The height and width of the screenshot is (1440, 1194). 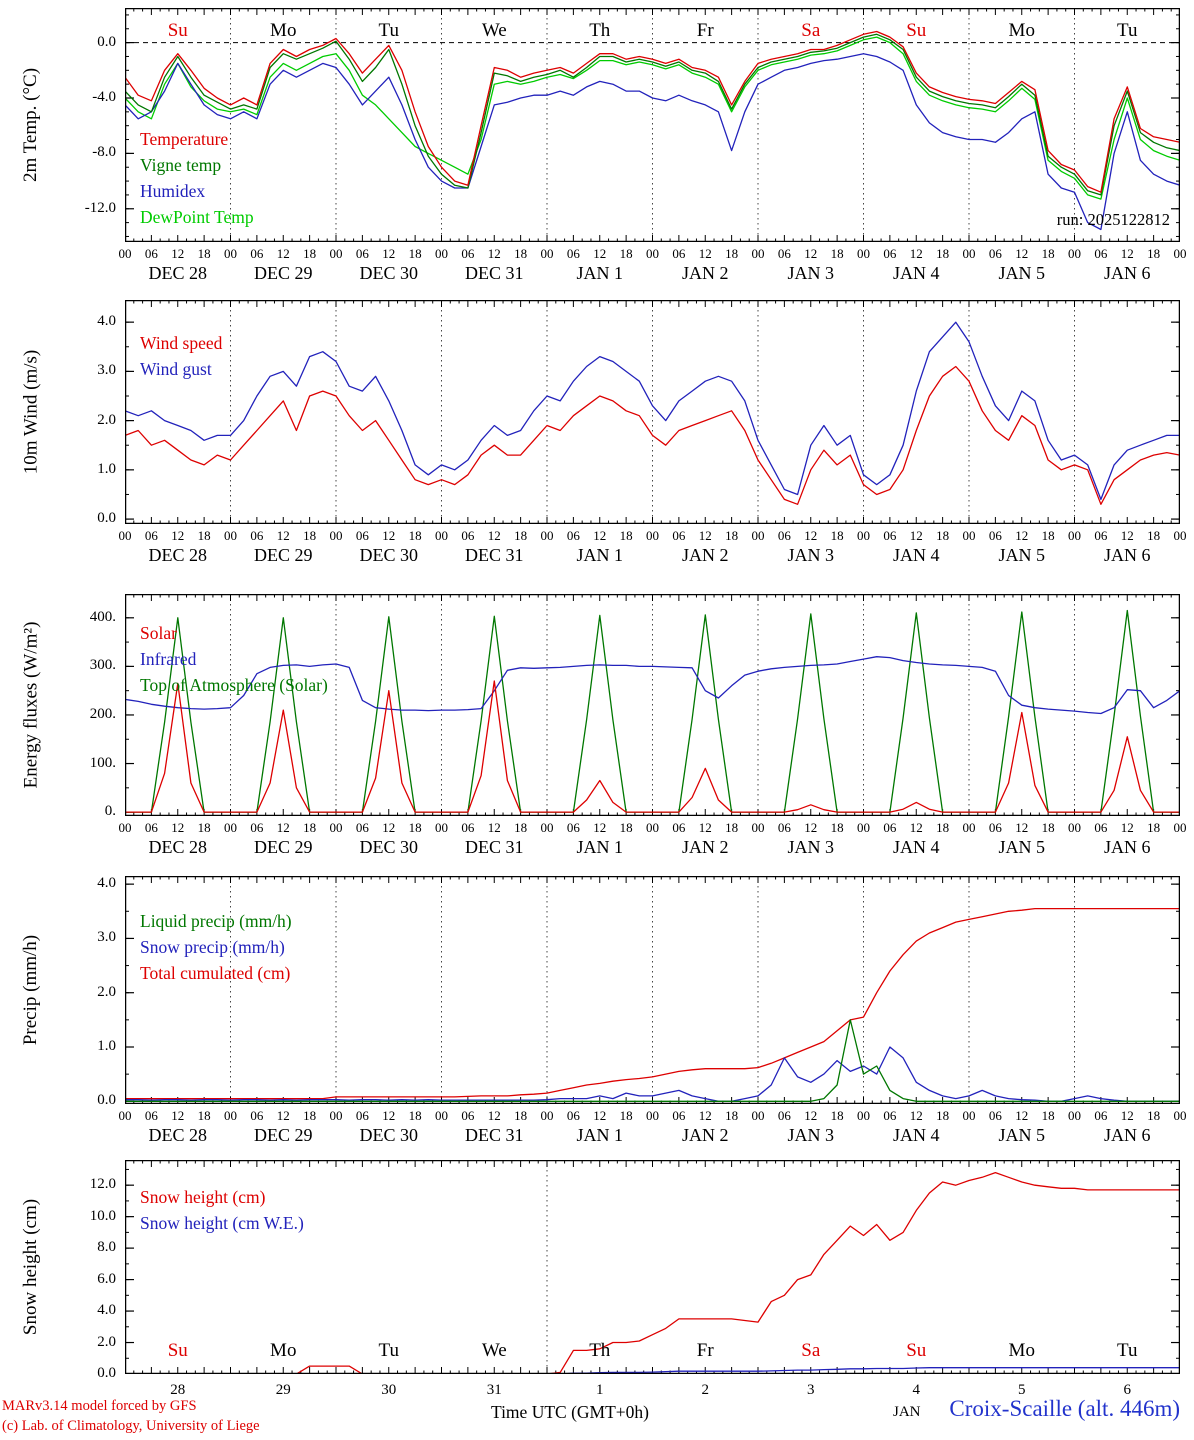 What do you see at coordinates (106, 883) in the screenshot?
I see `y-tick-label: 4.0` at bounding box center [106, 883].